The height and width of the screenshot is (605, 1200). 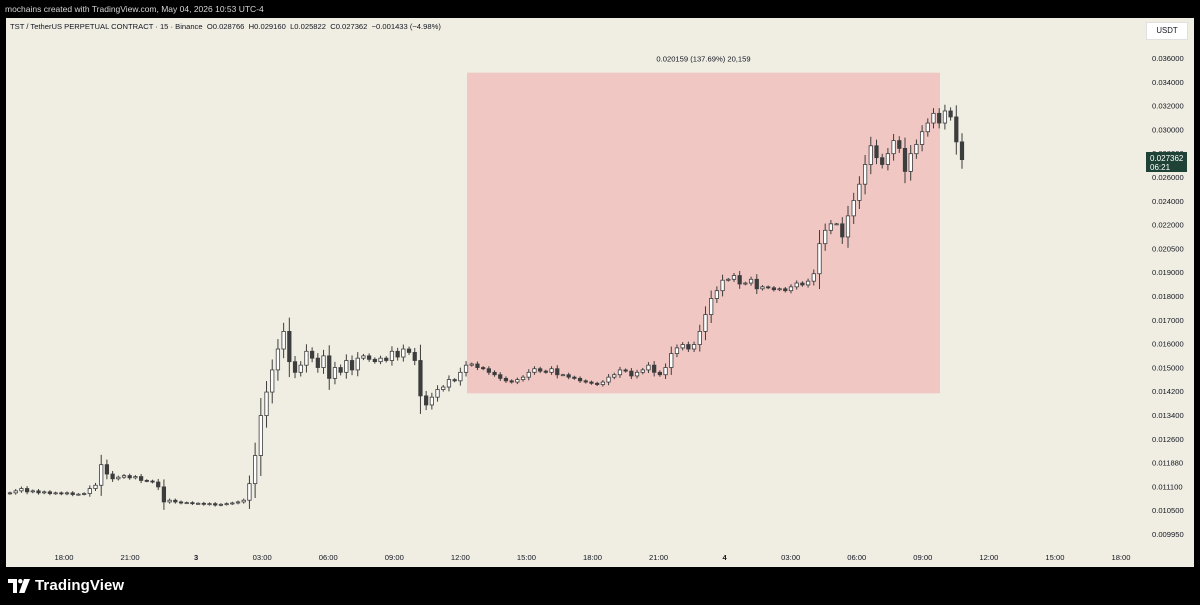 What do you see at coordinates (328, 557) in the screenshot?
I see `time-tick-label: 06:00` at bounding box center [328, 557].